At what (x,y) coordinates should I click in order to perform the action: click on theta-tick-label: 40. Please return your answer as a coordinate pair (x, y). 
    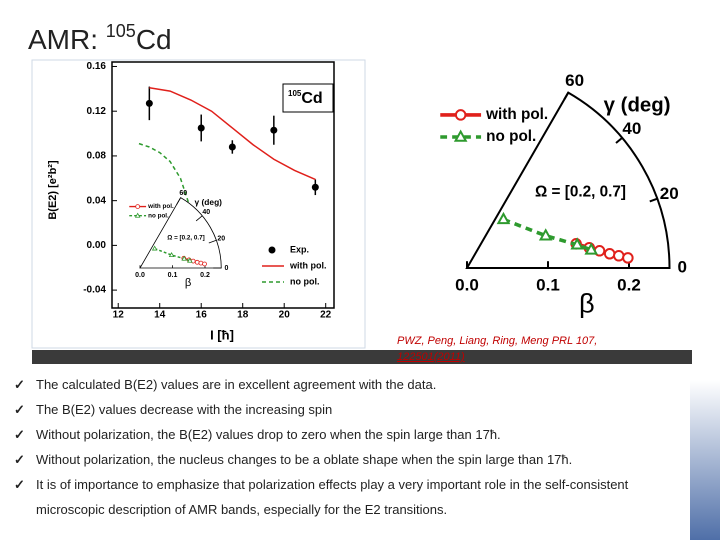
    Looking at the image, I should click on (206, 212).